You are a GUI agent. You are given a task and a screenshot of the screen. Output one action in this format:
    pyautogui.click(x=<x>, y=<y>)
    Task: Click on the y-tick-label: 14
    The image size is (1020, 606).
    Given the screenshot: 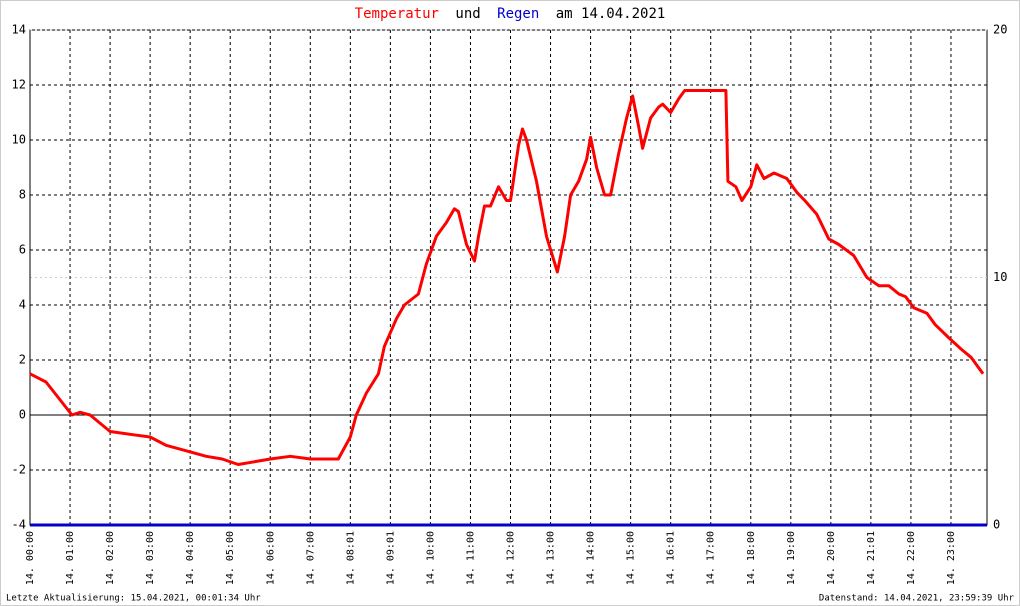 What is the action you would take?
    pyautogui.click(x=19, y=30)
    